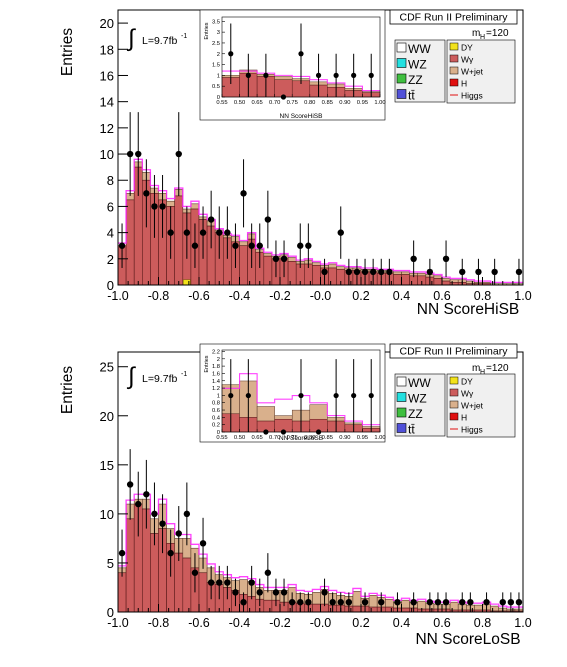 This screenshot has width=567, height=667. Describe the element at coordinates (476, 368) in the screenshot. I see `mass-label: m` at that location.